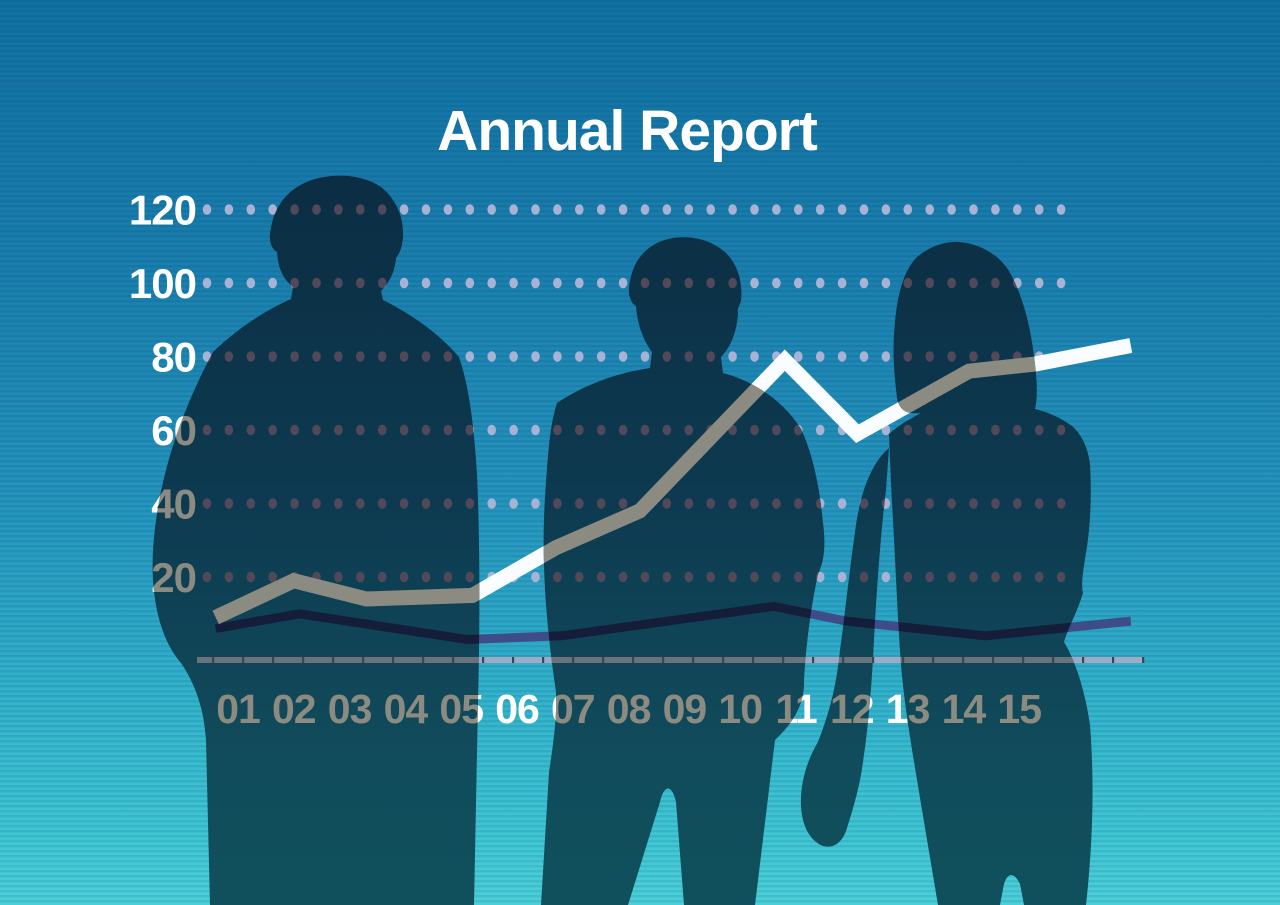 This screenshot has height=905, width=1280. I want to click on x-tick-label: 12, so click(852, 709).